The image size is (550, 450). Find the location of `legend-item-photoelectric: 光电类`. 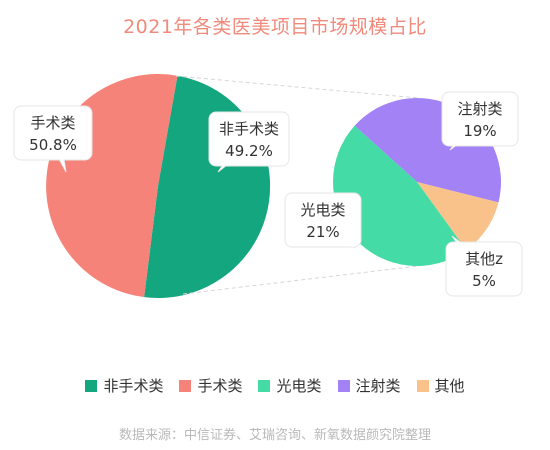

legend-item-photoelectric: 光电类 is located at coordinates (290, 385).